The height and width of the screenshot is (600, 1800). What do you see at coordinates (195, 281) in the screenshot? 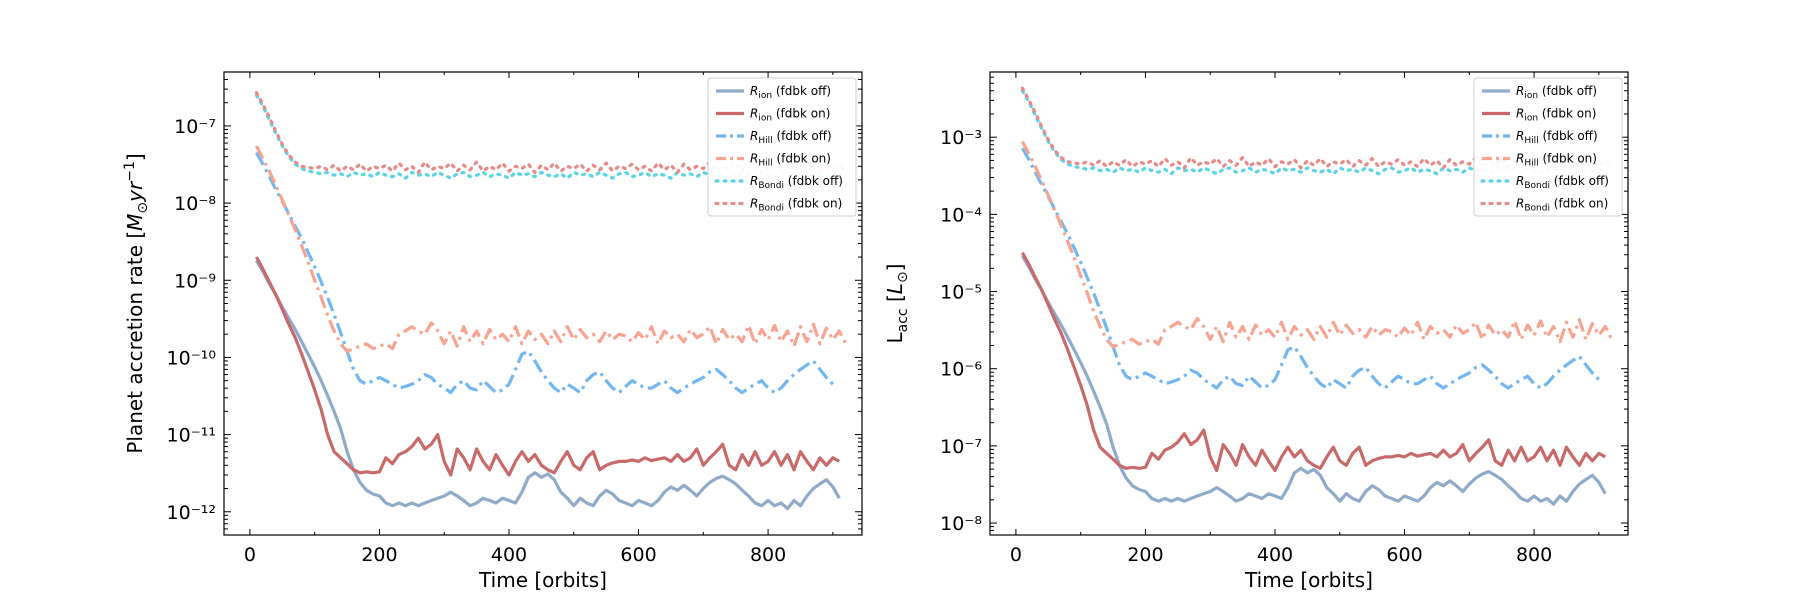
I see `y-tick-label: 10⁻⁹` at bounding box center [195, 281].